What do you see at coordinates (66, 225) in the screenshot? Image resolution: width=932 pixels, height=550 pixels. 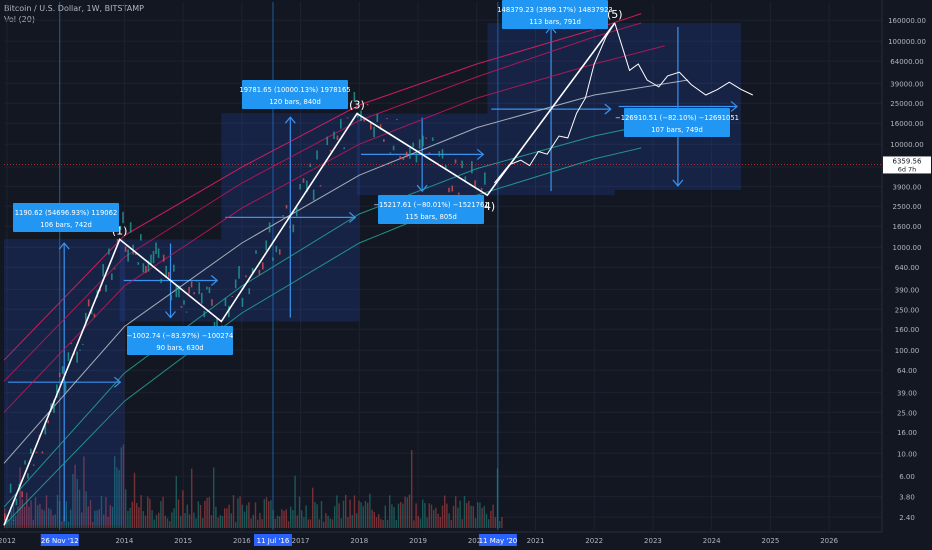 I see `measure-label-line2: 106 bars, 742d` at bounding box center [66, 225].